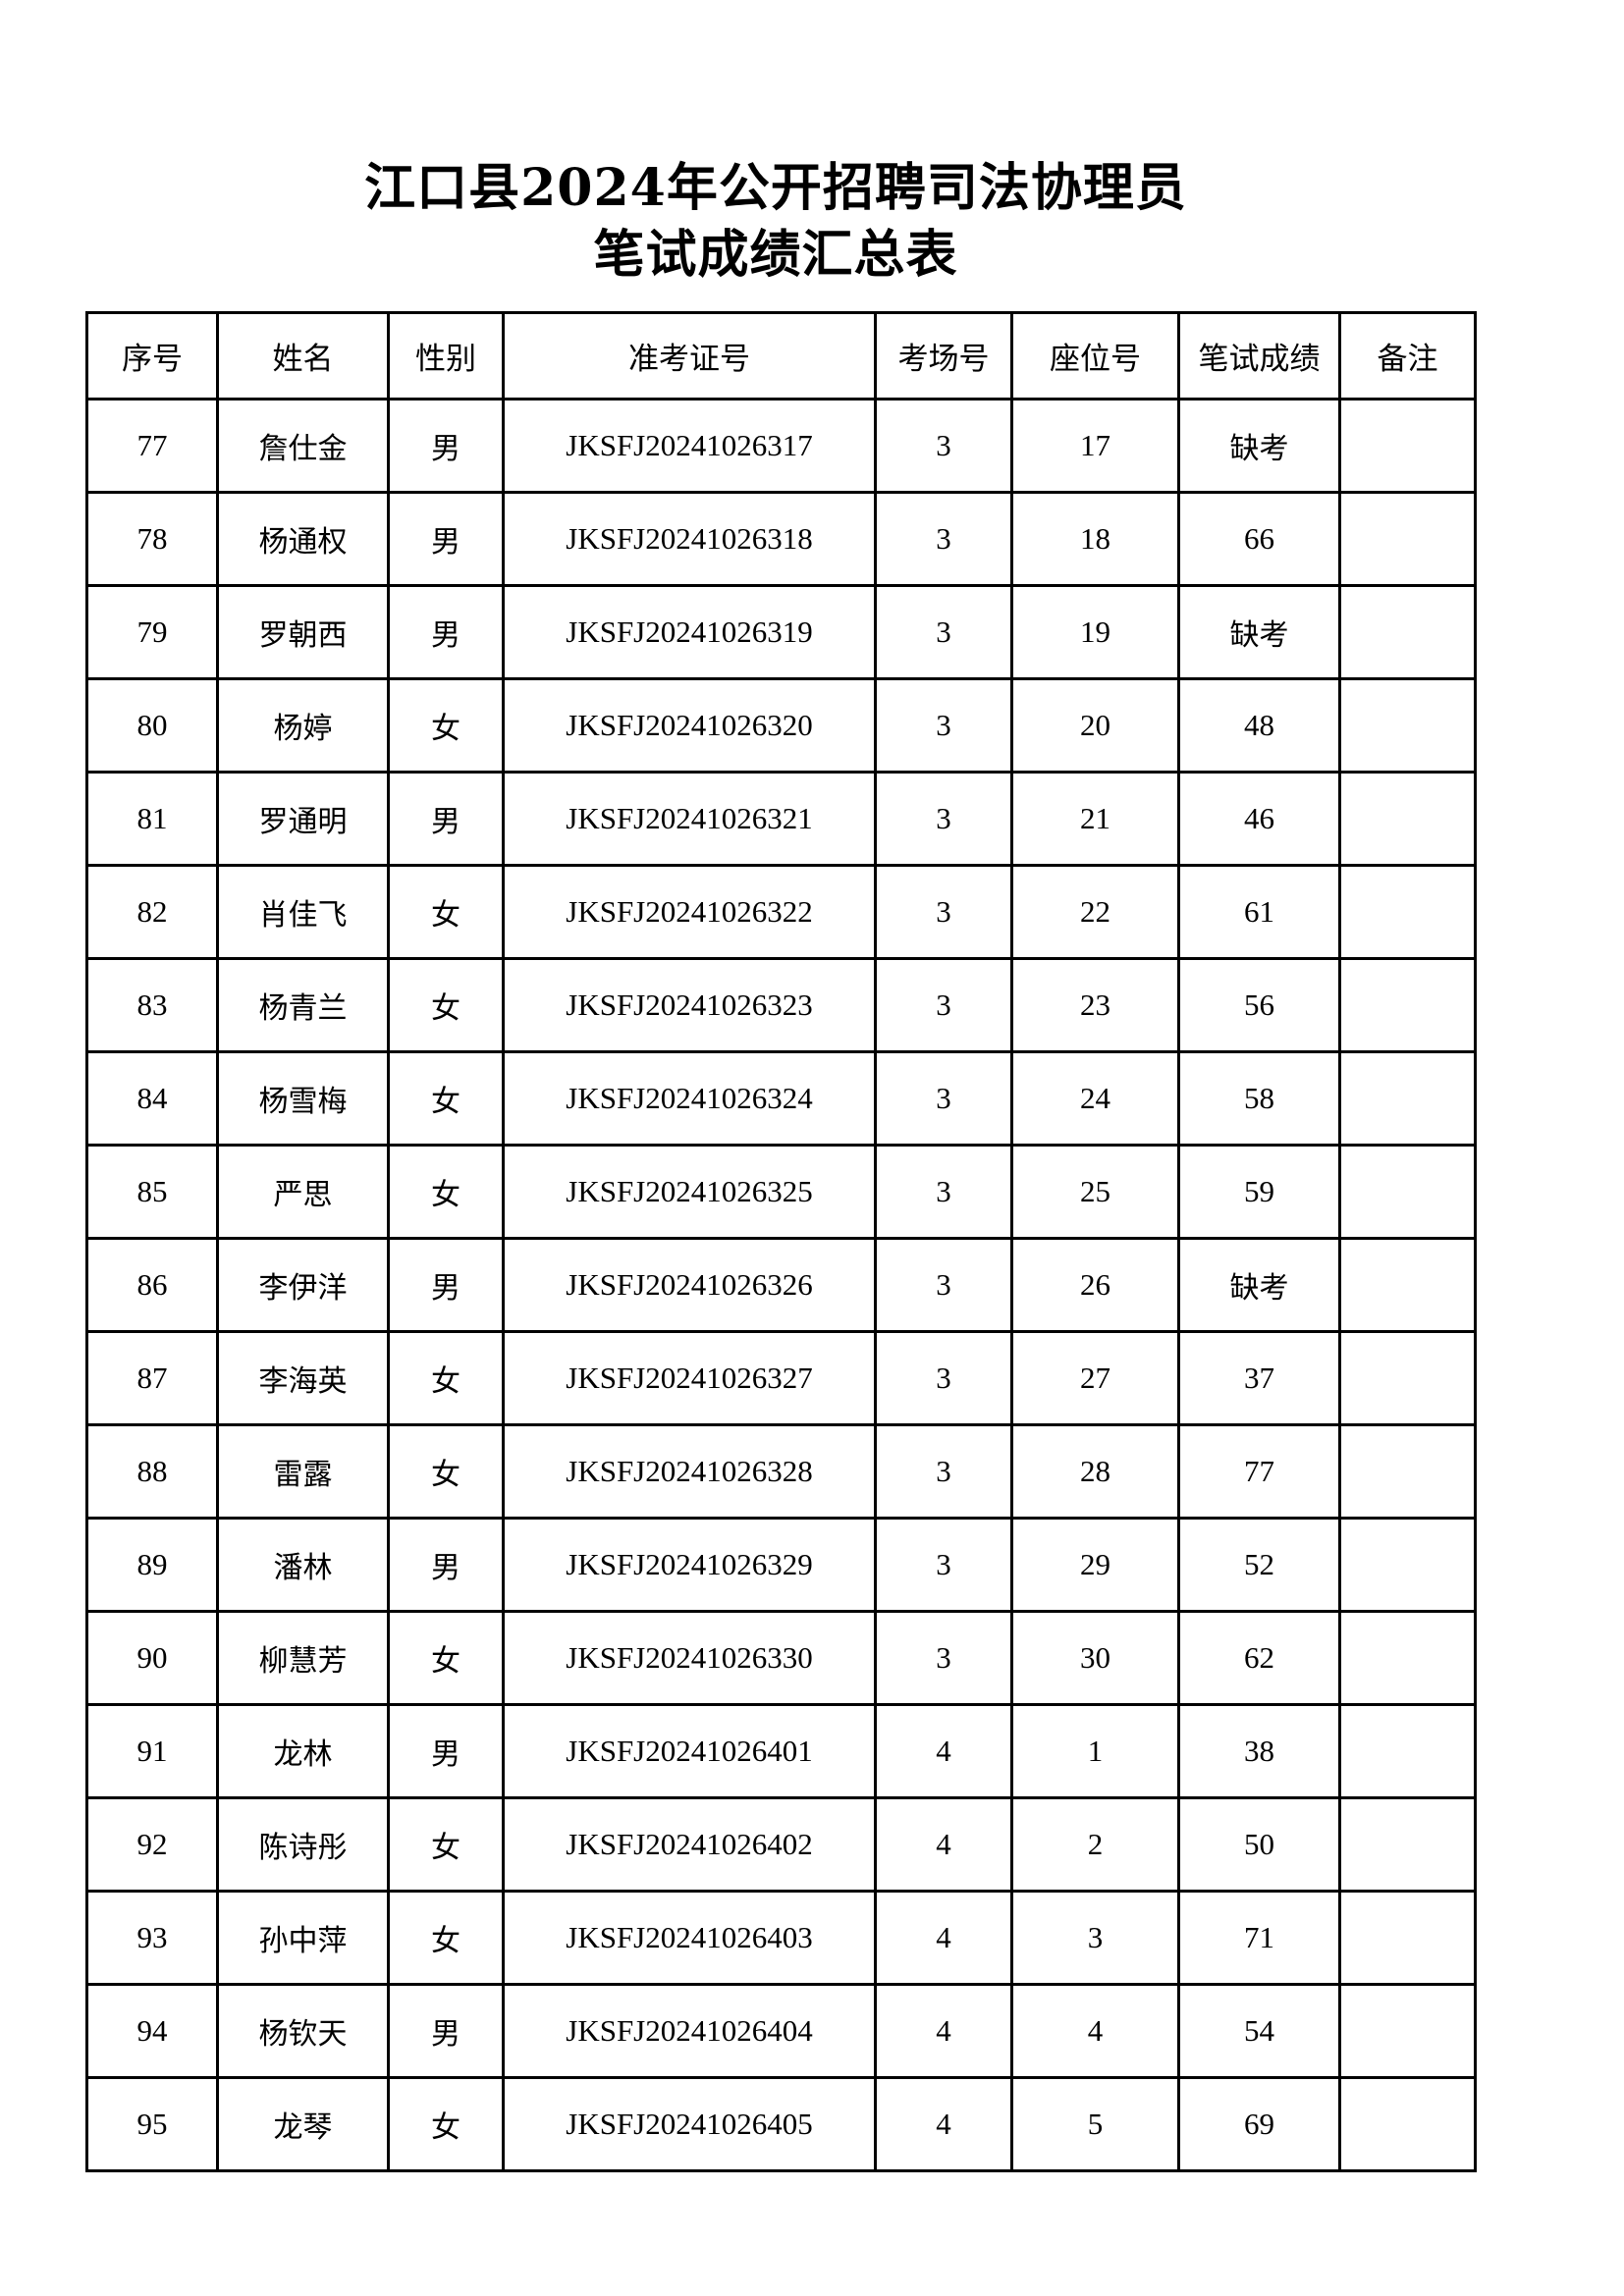 The height and width of the screenshot is (2296, 1624). What do you see at coordinates (689, 356) in the screenshot?
I see `header-col-exam-id: 准考证号` at bounding box center [689, 356].